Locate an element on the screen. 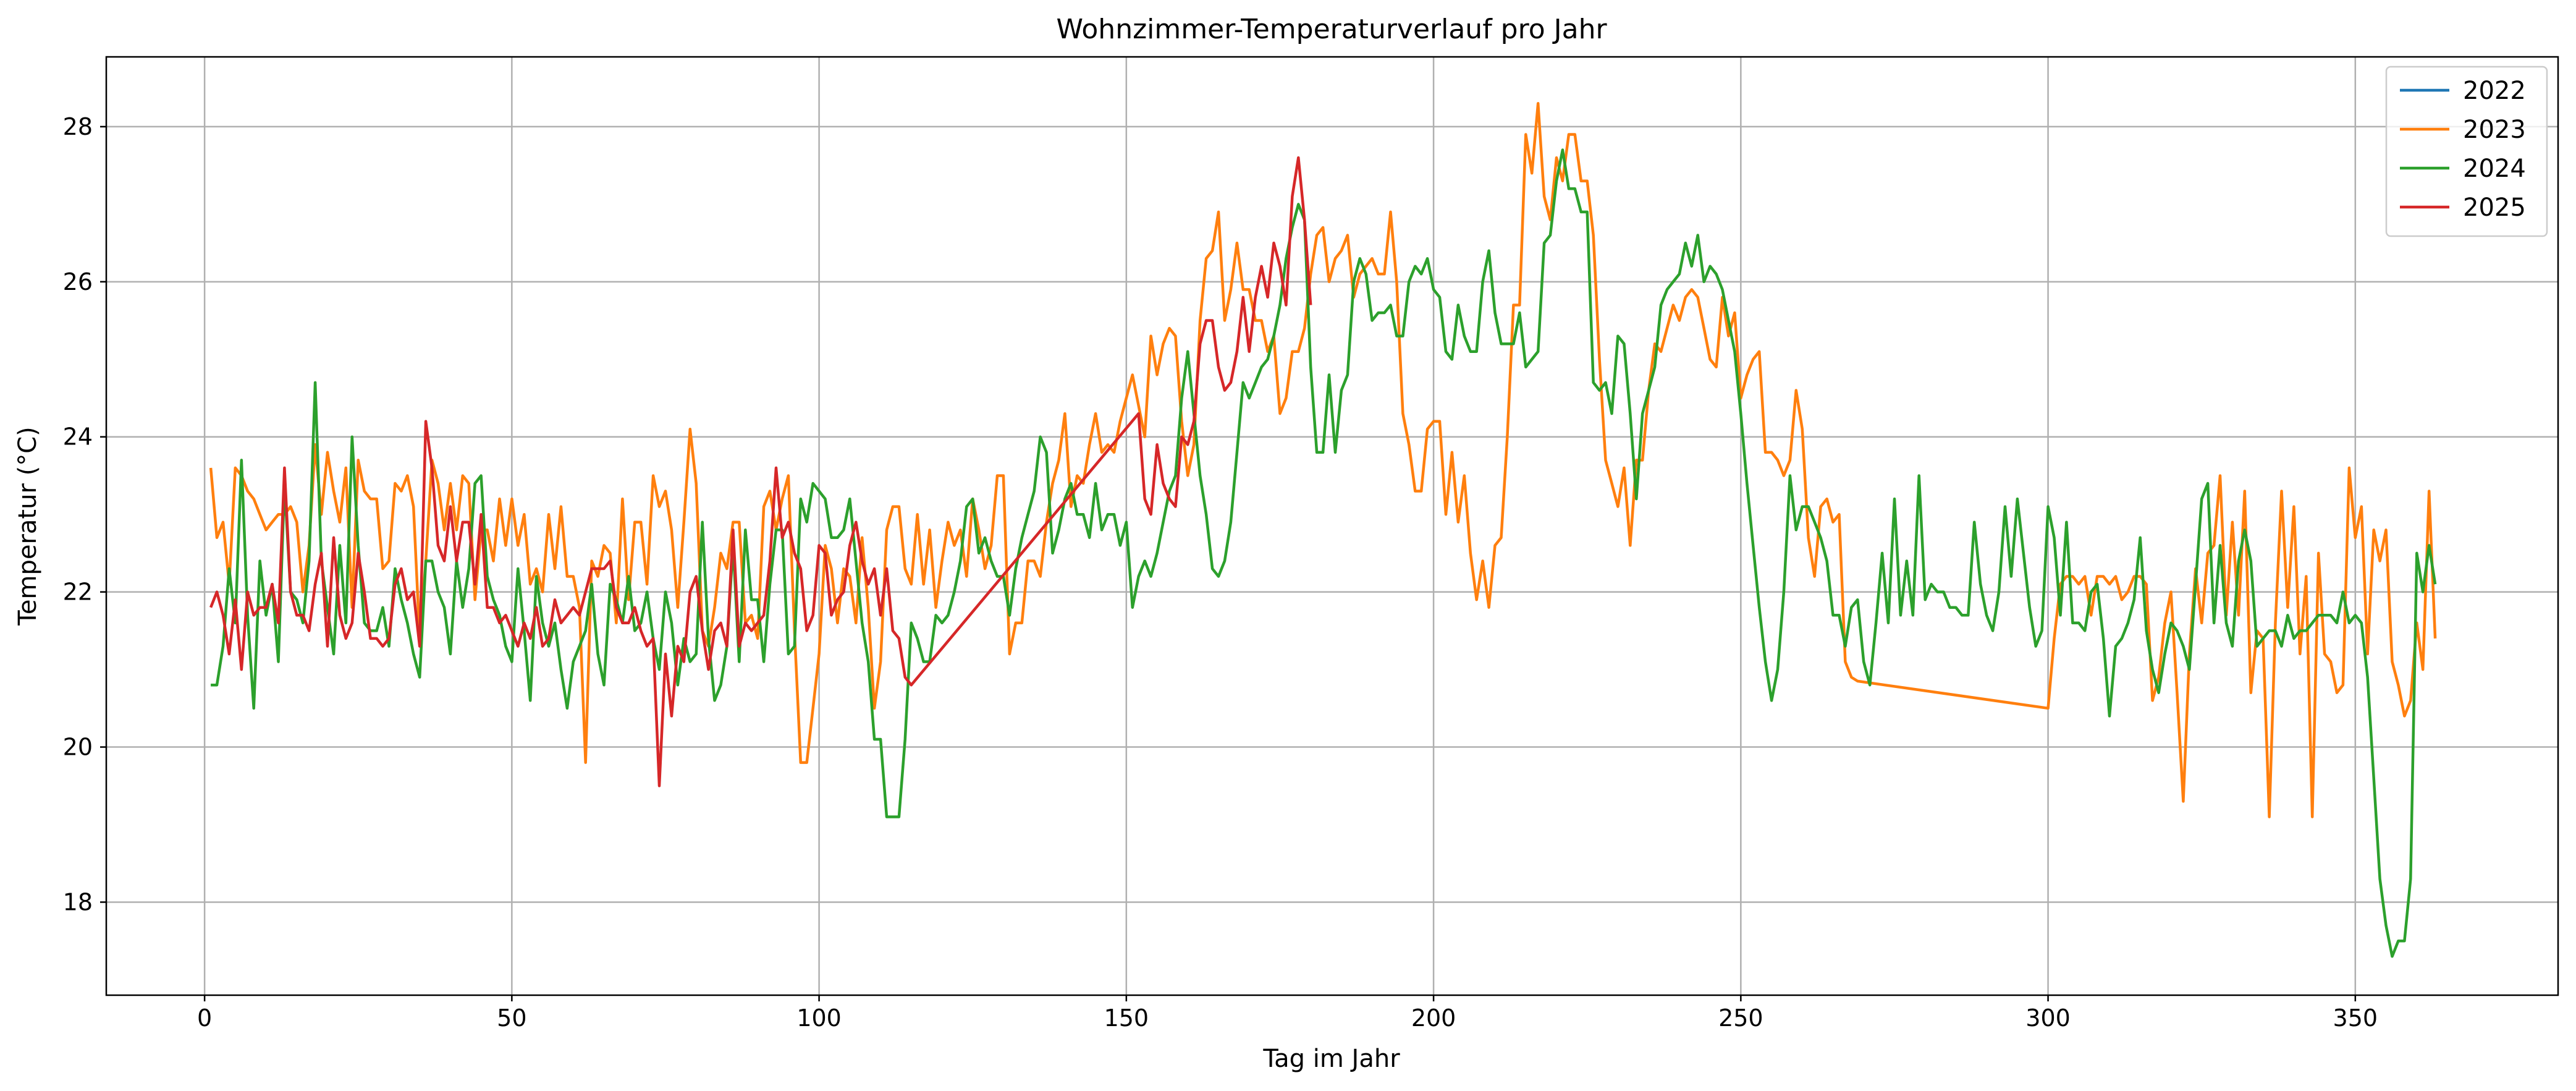 The height and width of the screenshot is (1091, 2576). legend-label: 2022 is located at coordinates (2494, 91).